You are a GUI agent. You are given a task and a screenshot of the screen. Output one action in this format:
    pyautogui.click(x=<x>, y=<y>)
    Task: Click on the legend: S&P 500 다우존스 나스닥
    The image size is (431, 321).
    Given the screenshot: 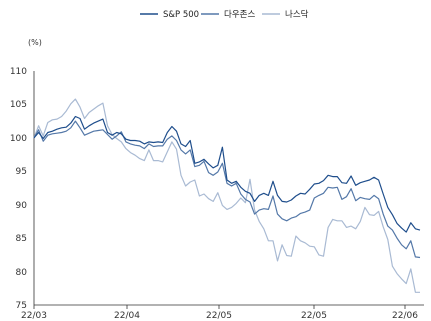 What is the action you would take?
    pyautogui.click(x=224, y=14)
    